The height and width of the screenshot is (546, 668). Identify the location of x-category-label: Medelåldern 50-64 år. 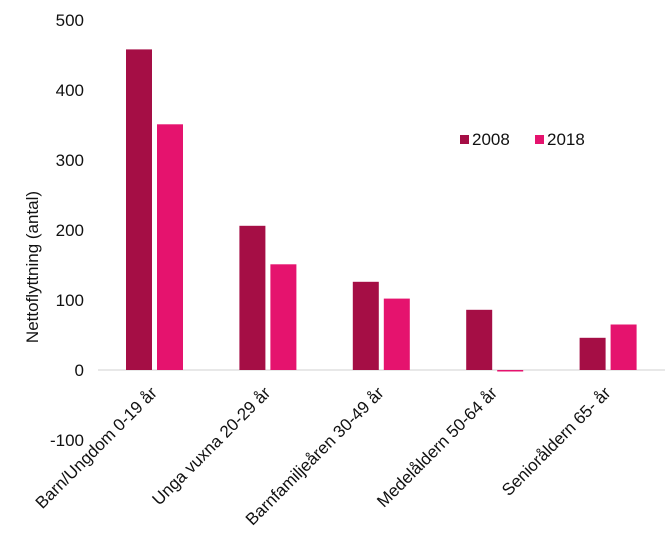
(437, 447).